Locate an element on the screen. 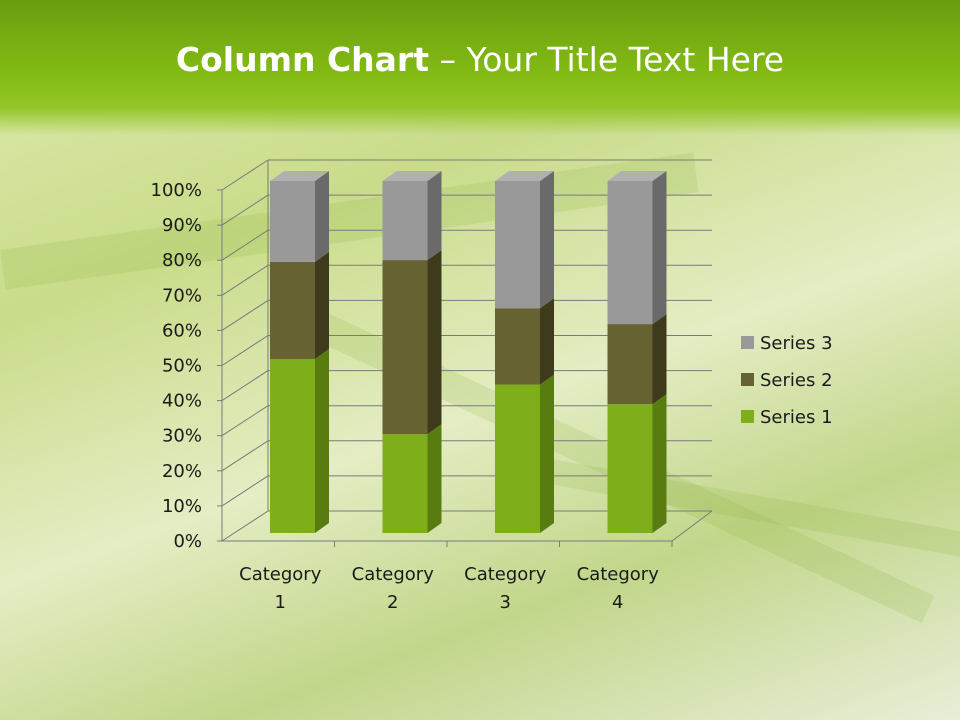  y-tick-label: 80% is located at coordinates (182, 260).